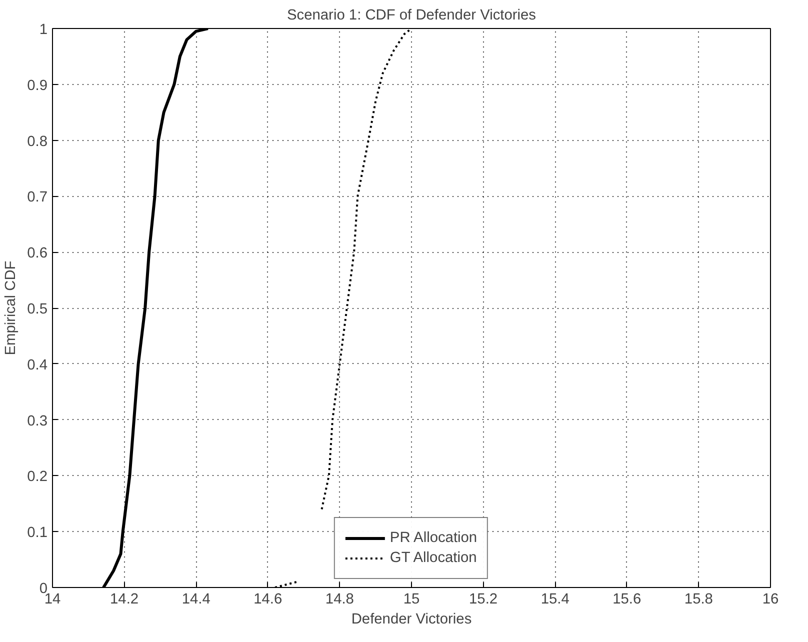 This screenshot has height=642, width=808. Describe the element at coordinates (434, 538) in the screenshot. I see `legend-label: PR Allocation` at that location.